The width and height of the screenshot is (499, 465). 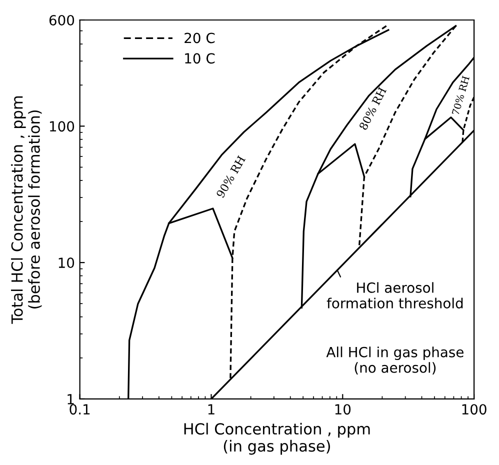 What do you see at coordinates (200, 58) in the screenshot?
I see `legend-label: 10 C` at bounding box center [200, 58].